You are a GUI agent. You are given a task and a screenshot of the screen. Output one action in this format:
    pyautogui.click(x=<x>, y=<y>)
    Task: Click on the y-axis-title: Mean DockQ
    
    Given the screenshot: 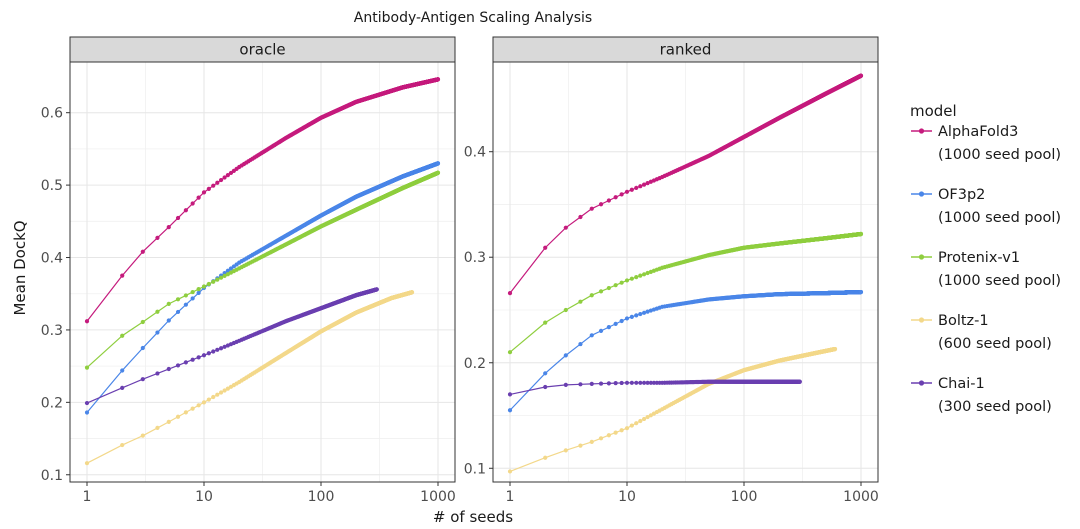 What is the action you would take?
    pyautogui.click(x=20, y=267)
    